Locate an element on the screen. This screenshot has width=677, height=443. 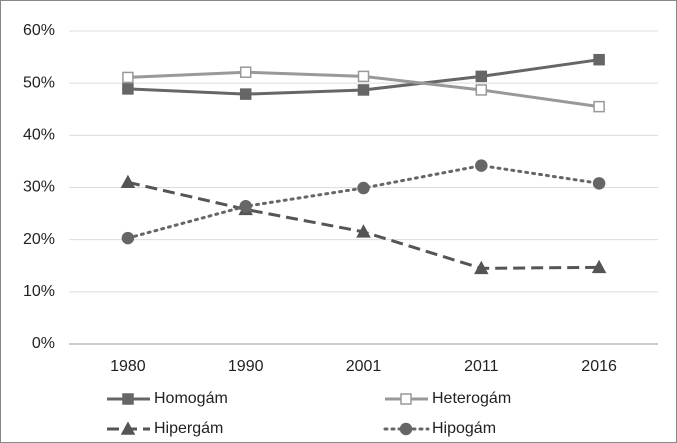
y-tick-label: 0% is located at coordinates (43, 343).